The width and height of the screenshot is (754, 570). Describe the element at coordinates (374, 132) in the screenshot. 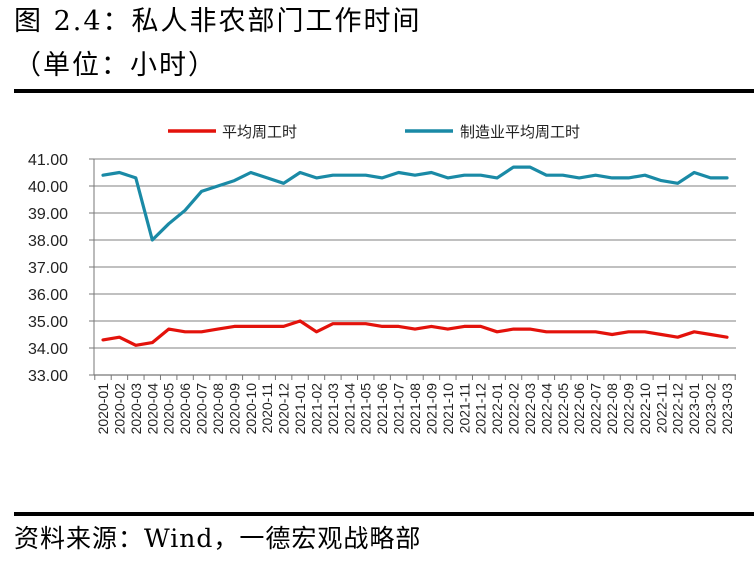

I see `chart-legend: 平均周工时 制造业平均周工时` at that location.